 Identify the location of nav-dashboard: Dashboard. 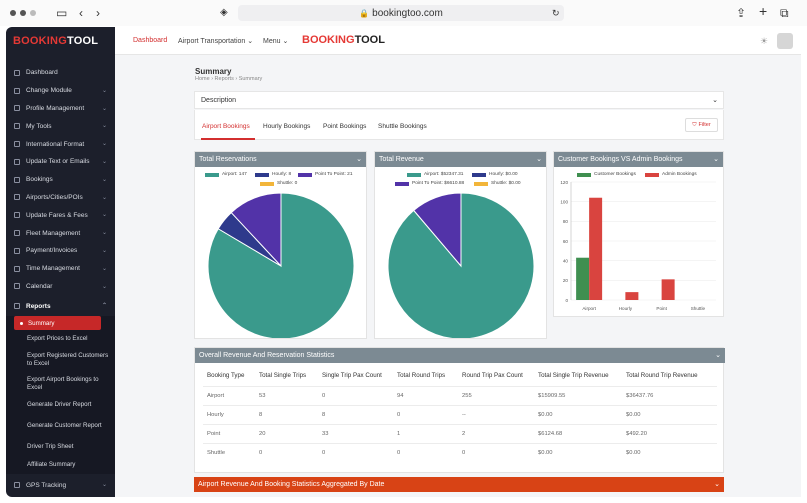
(150, 40).